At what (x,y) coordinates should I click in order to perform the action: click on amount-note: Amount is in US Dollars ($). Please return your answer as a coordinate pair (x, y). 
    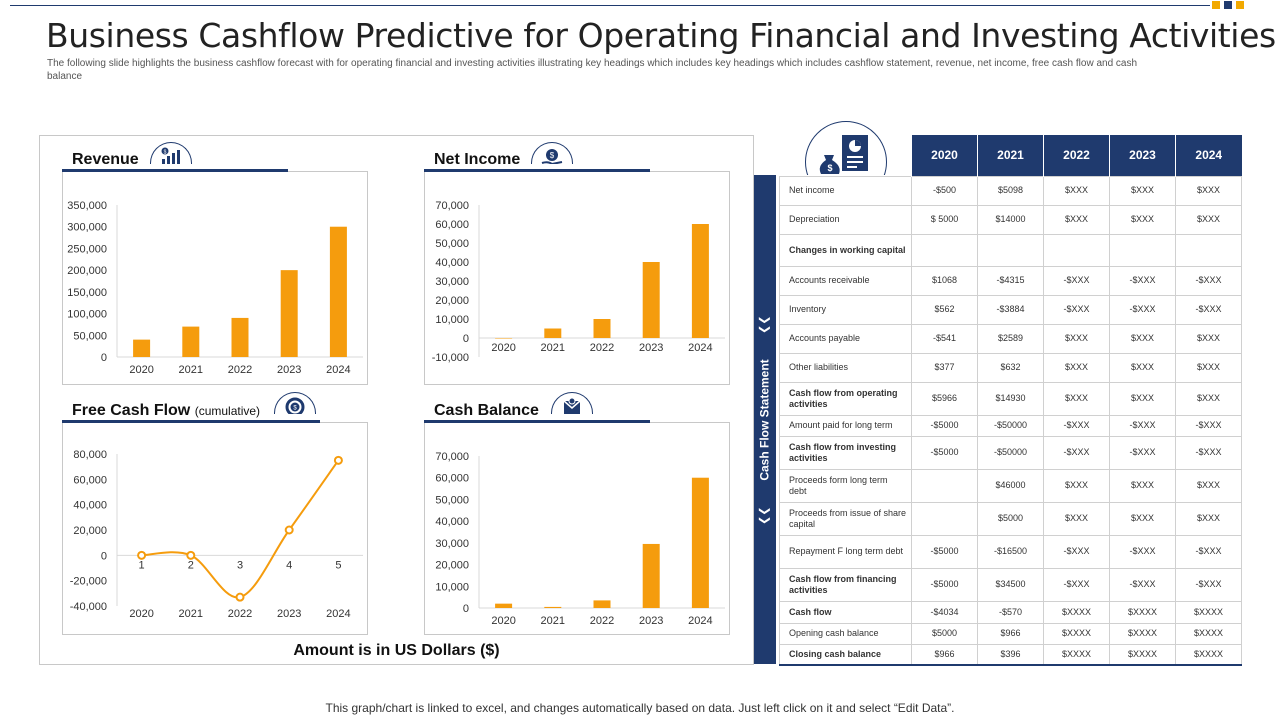
    Looking at the image, I should click on (396, 650).